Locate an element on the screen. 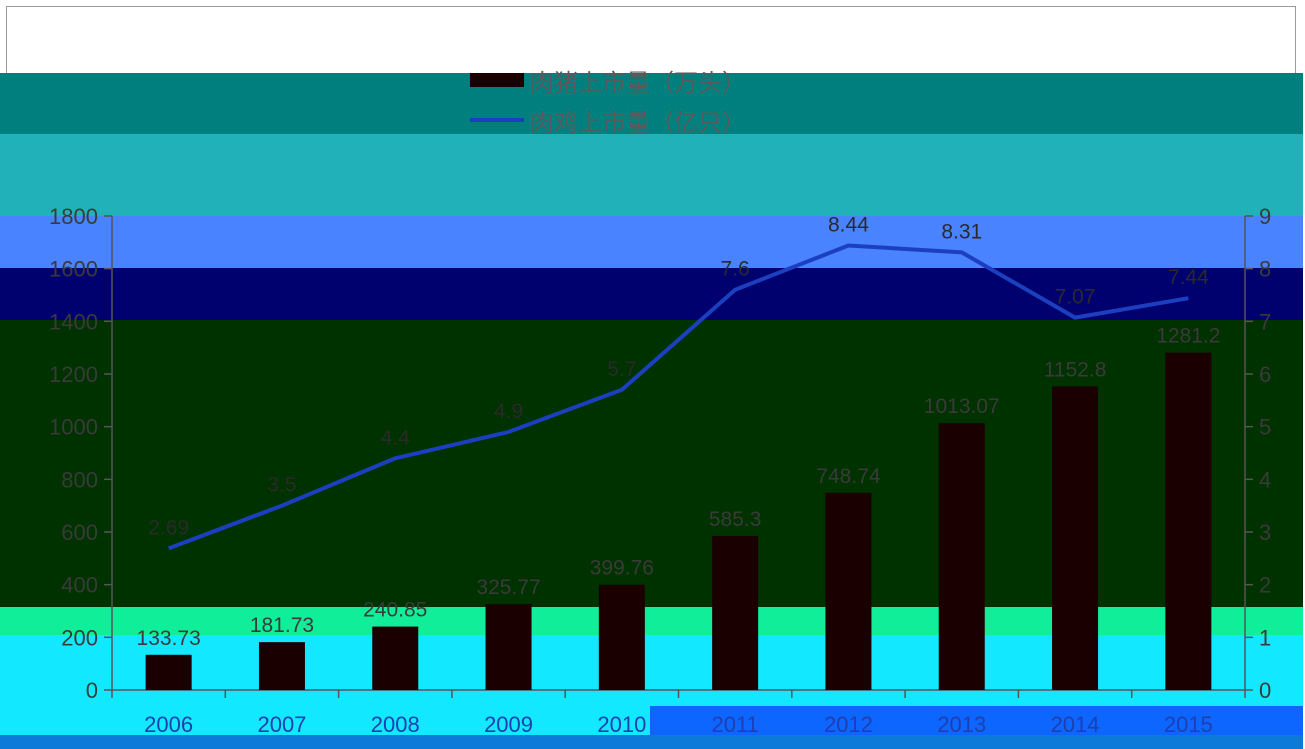 The width and height of the screenshot is (1305, 749). y-left-tick-label: 0 is located at coordinates (92, 690).